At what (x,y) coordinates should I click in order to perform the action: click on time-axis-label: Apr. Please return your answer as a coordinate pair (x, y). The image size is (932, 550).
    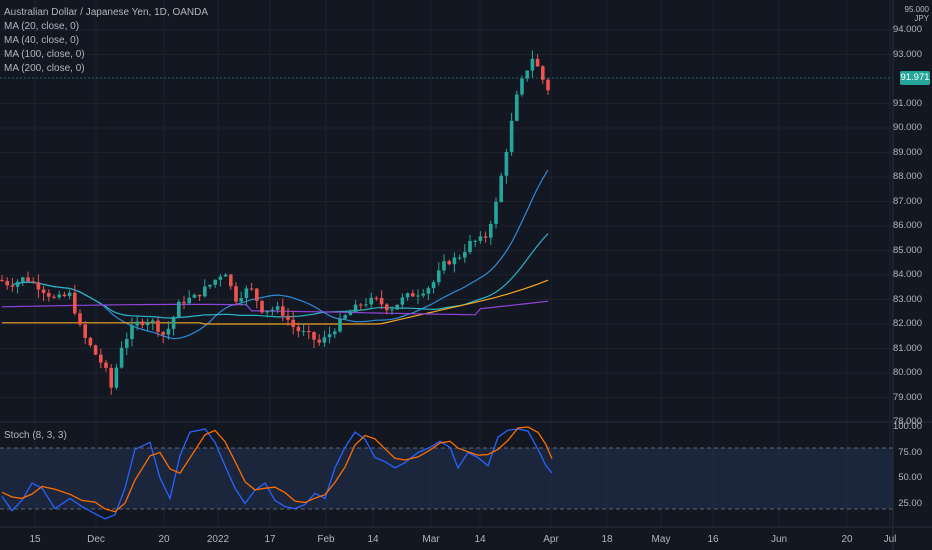
    Looking at the image, I should click on (551, 539).